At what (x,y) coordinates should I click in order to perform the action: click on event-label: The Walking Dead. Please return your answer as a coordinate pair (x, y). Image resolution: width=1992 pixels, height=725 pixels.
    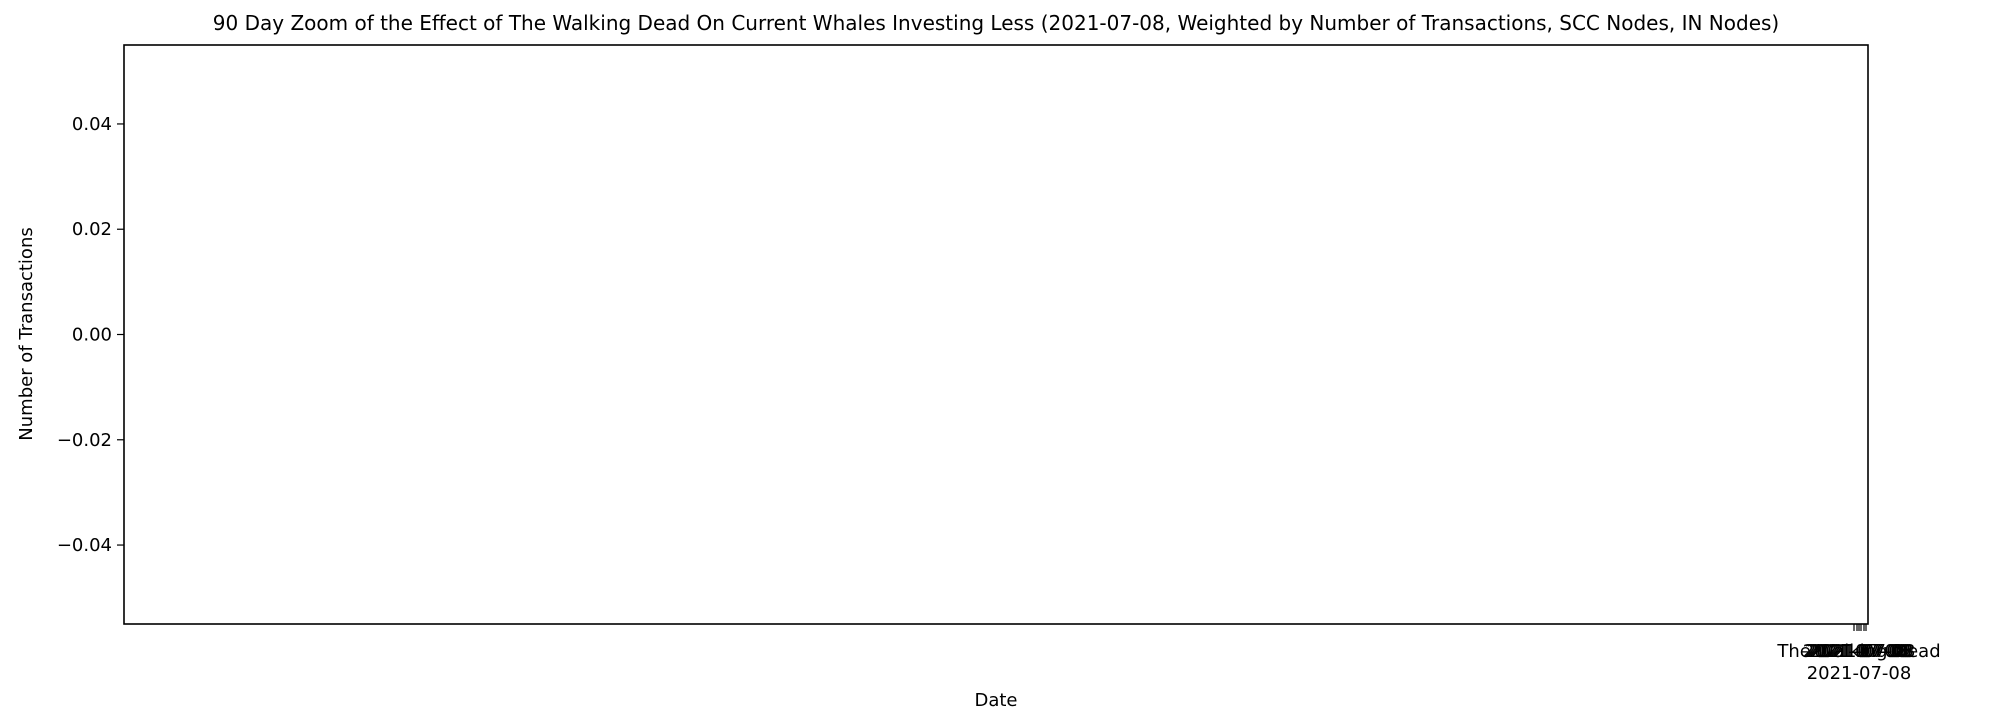
    Looking at the image, I should click on (1858, 651).